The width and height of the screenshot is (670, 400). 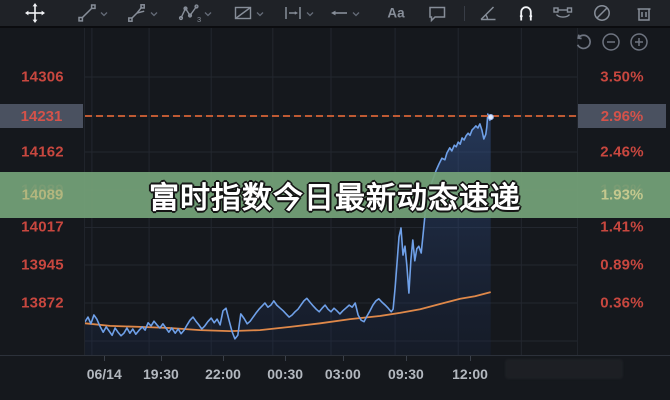 I want to click on time-axis-label: 22:00, so click(x=223, y=374).